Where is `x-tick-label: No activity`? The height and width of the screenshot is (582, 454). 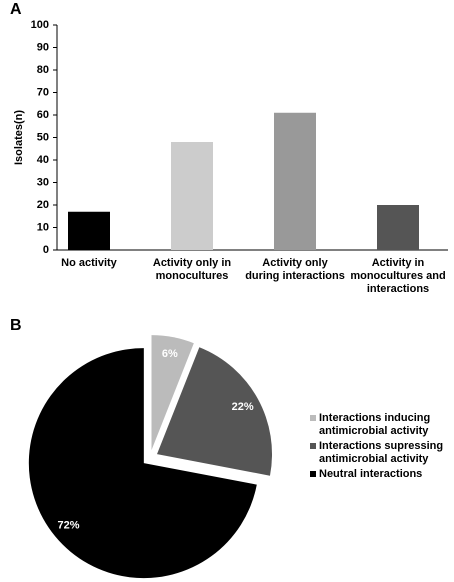 x-tick-label: No activity is located at coordinates (89, 263).